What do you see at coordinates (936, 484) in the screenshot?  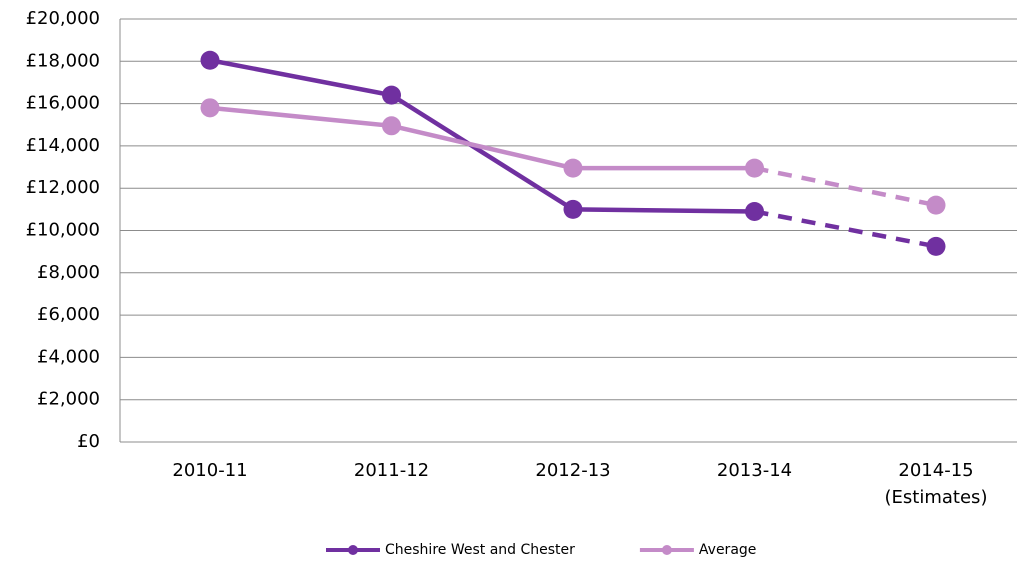 I see `x-tick-label: 2014-15 (Estimates)` at bounding box center [936, 484].